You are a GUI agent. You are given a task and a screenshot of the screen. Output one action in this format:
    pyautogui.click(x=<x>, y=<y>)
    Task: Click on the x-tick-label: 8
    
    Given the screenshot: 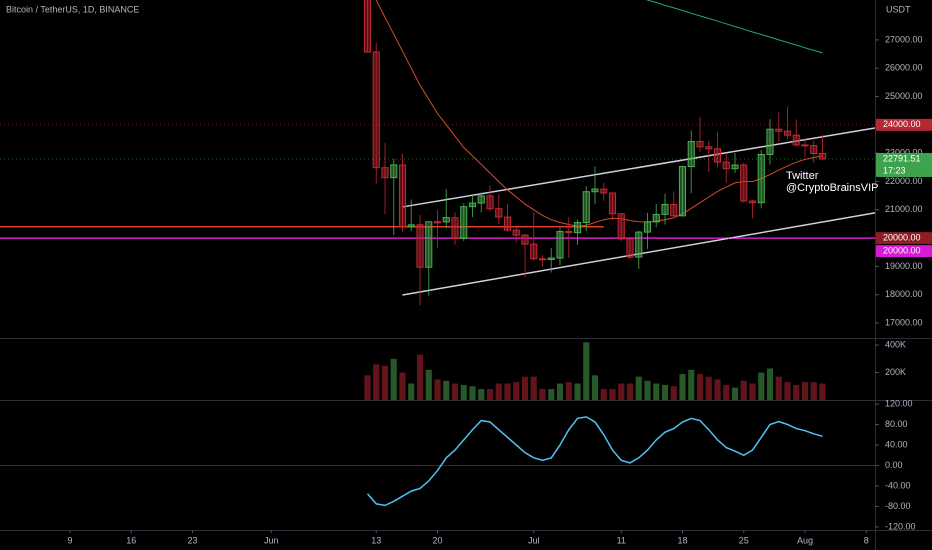 What is the action you would take?
    pyautogui.click(x=866, y=540)
    